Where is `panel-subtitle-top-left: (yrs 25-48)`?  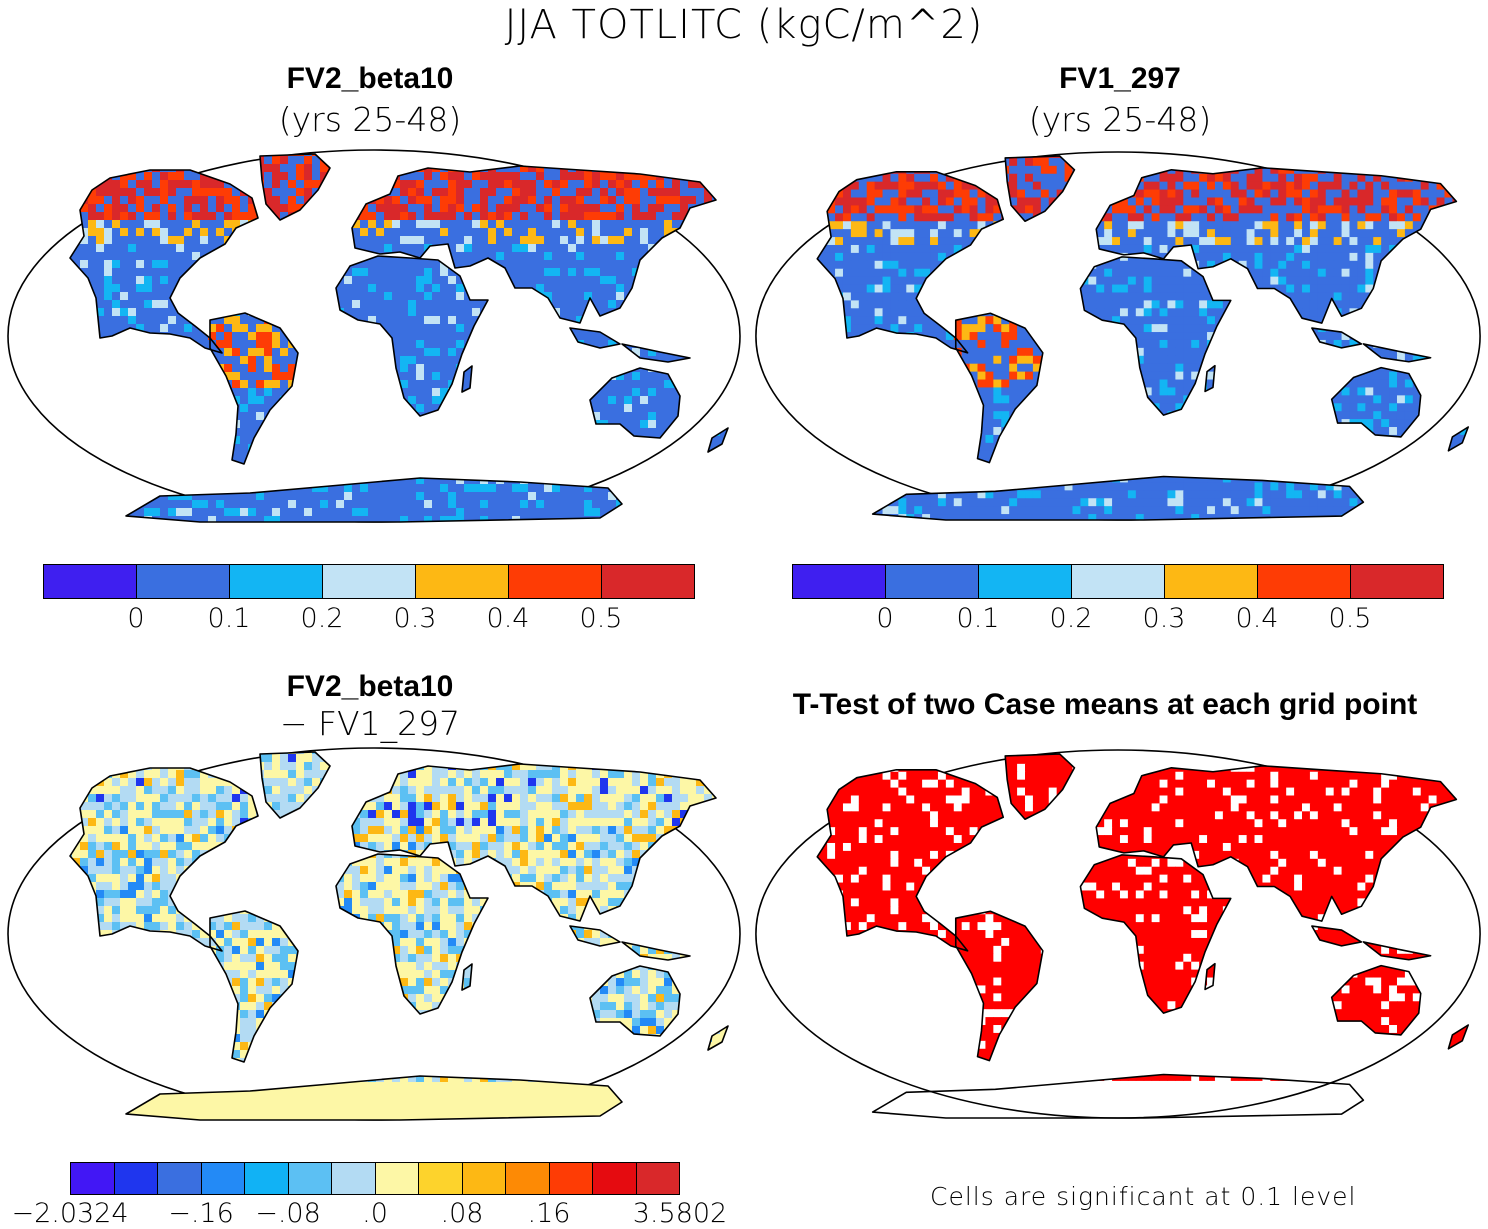 panel-subtitle-top-left: (yrs 25-48) is located at coordinates (370, 119).